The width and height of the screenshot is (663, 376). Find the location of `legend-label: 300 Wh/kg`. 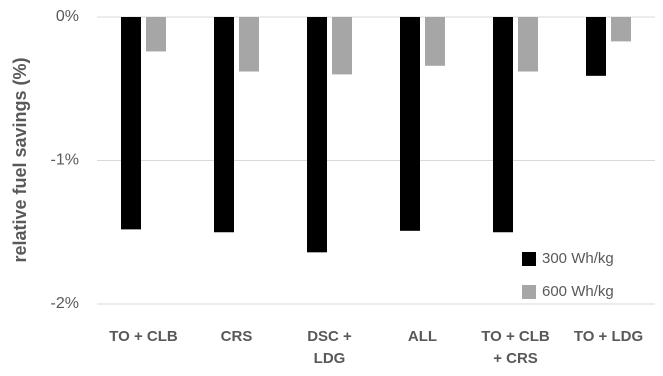

legend-label: 300 Wh/kg is located at coordinates (578, 258).